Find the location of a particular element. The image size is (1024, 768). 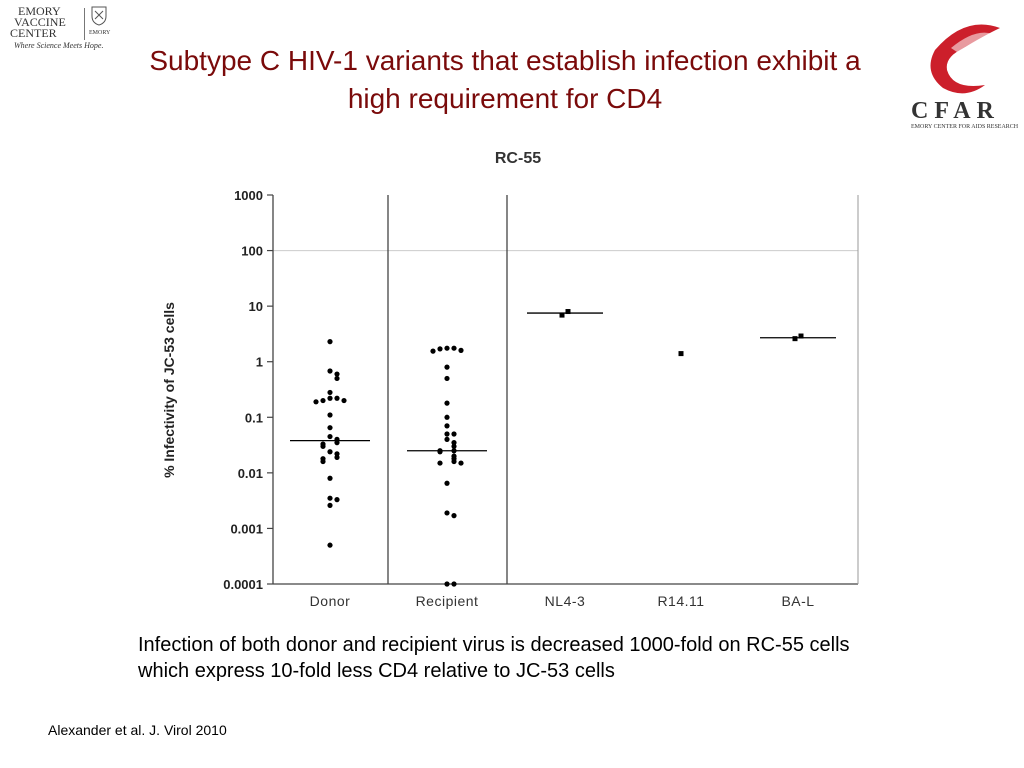

y-tick-label: 10 is located at coordinates (256, 306).